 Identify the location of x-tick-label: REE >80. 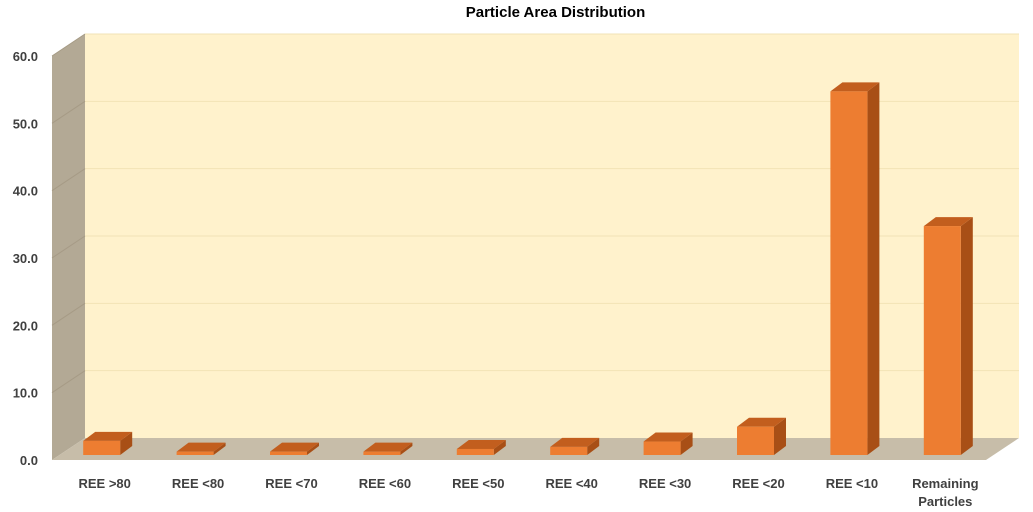
(104, 483).